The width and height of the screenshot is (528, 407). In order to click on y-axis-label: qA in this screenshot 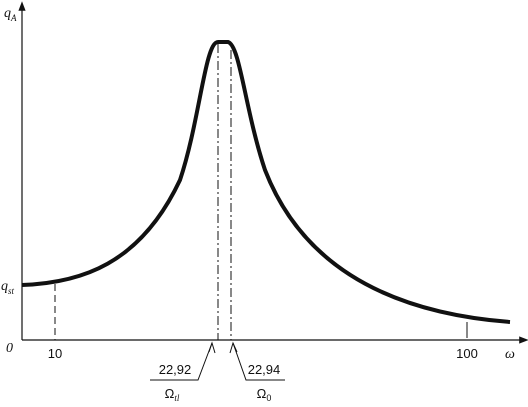, I will do `click(10, 14)`.